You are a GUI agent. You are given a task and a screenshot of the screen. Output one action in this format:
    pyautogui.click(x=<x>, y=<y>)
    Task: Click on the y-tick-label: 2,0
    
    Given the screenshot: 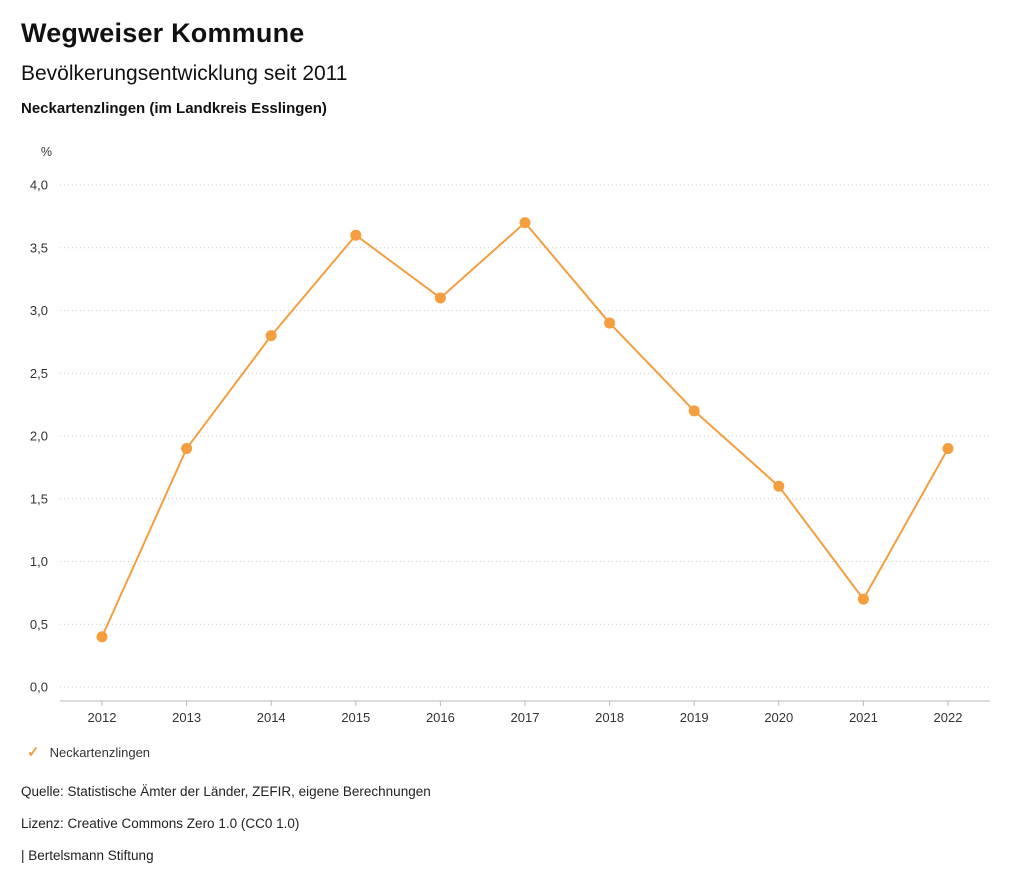 What is the action you would take?
    pyautogui.click(x=39, y=436)
    